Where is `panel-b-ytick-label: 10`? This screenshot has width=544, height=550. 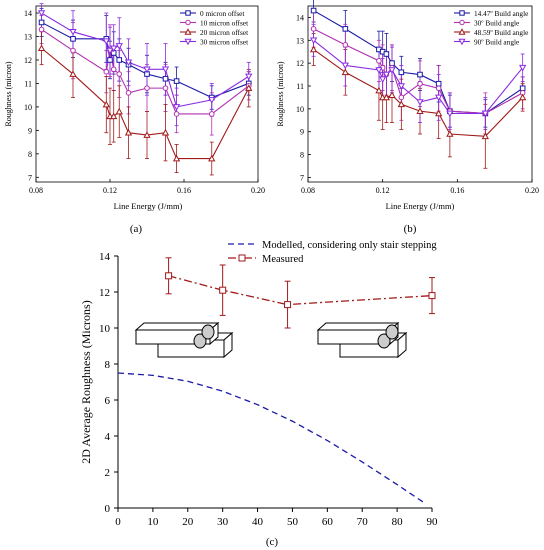
panel-b-ytick-label: 10 is located at coordinates (300, 109).